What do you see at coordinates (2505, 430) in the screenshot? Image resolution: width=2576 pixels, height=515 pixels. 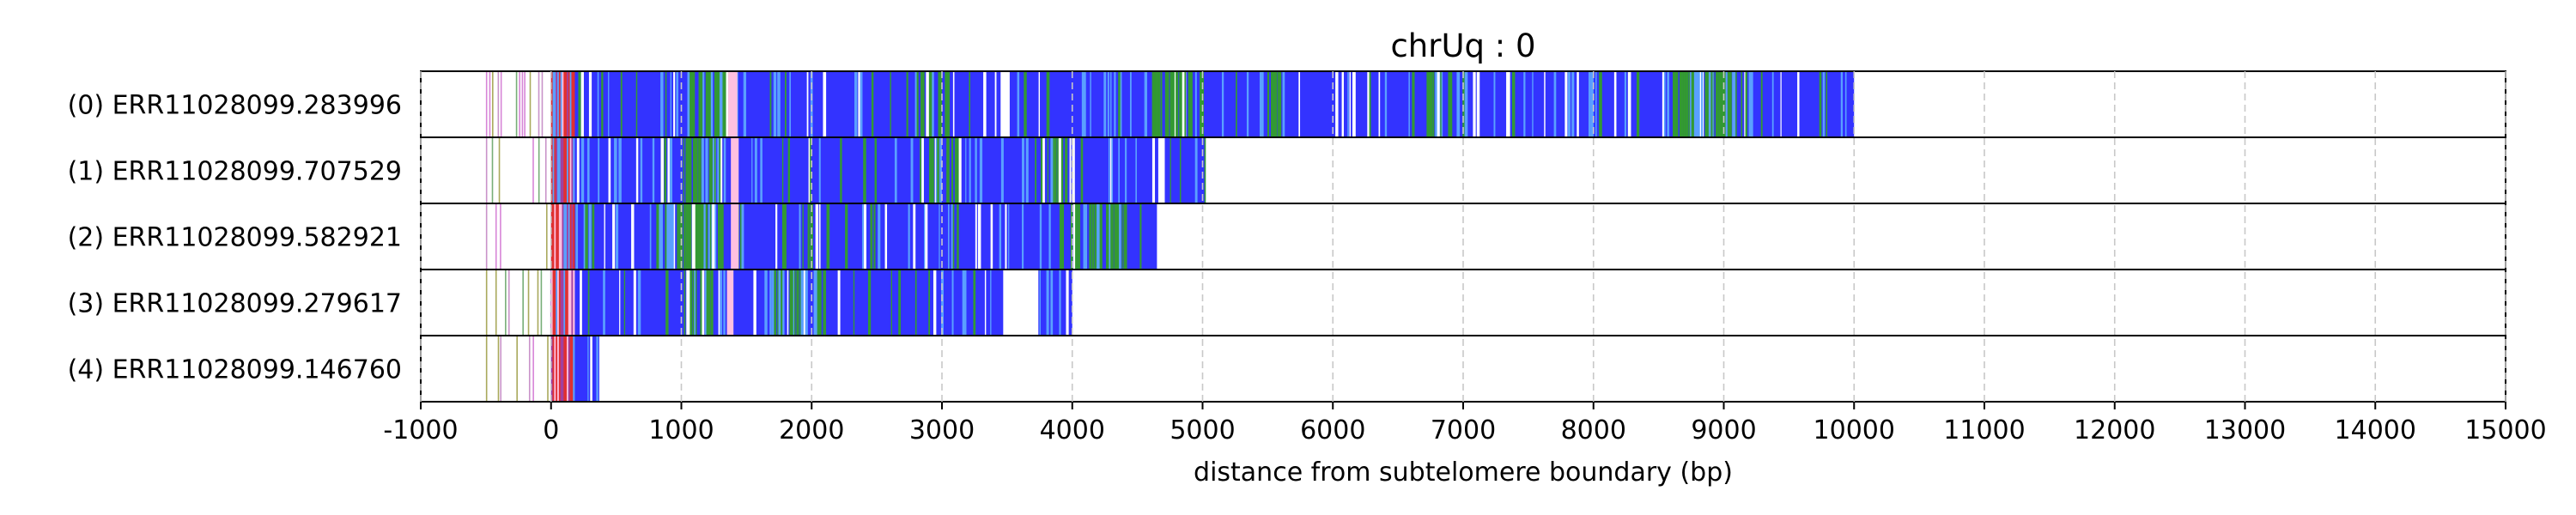 I see `x-tick-label: 15000` at bounding box center [2505, 430].